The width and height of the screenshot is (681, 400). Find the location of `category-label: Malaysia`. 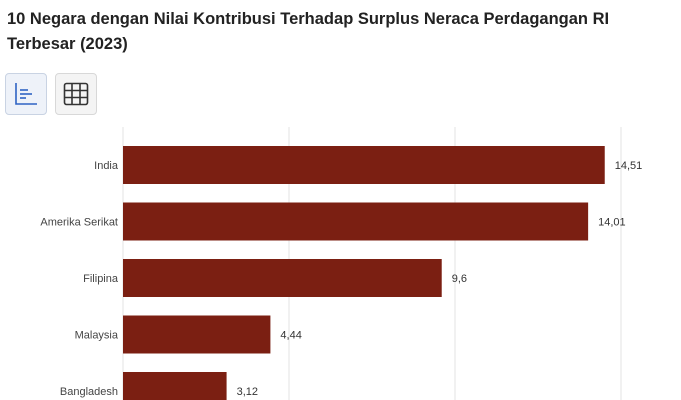

category-label: Malaysia is located at coordinates (97, 336).